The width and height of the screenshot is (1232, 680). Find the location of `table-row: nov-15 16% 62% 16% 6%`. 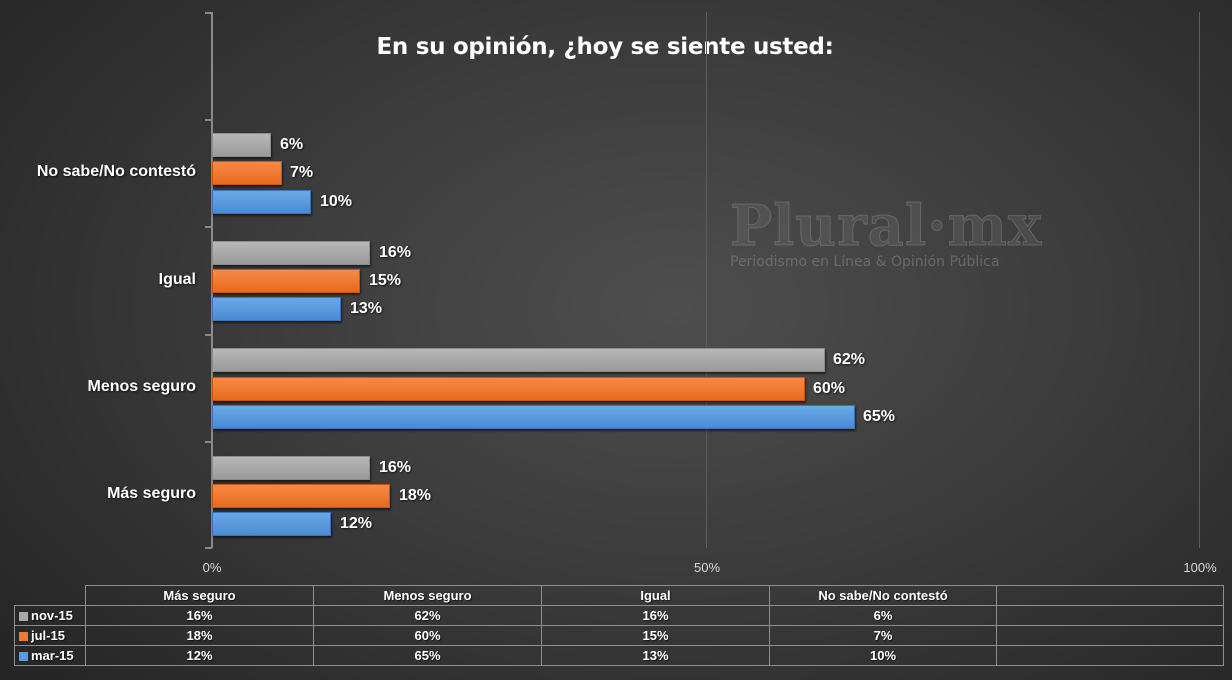

table-row: nov-15 16% 62% 16% 6% is located at coordinates (619, 615).